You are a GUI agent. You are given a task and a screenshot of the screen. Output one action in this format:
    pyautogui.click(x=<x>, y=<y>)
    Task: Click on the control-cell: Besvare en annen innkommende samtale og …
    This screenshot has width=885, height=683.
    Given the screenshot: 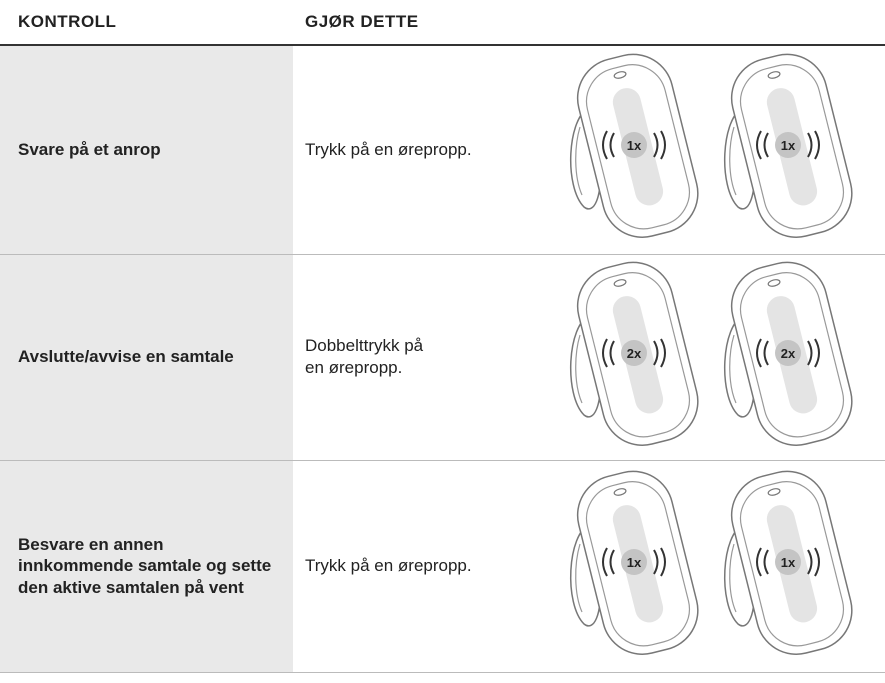 What is the action you would take?
    pyautogui.click(x=146, y=566)
    